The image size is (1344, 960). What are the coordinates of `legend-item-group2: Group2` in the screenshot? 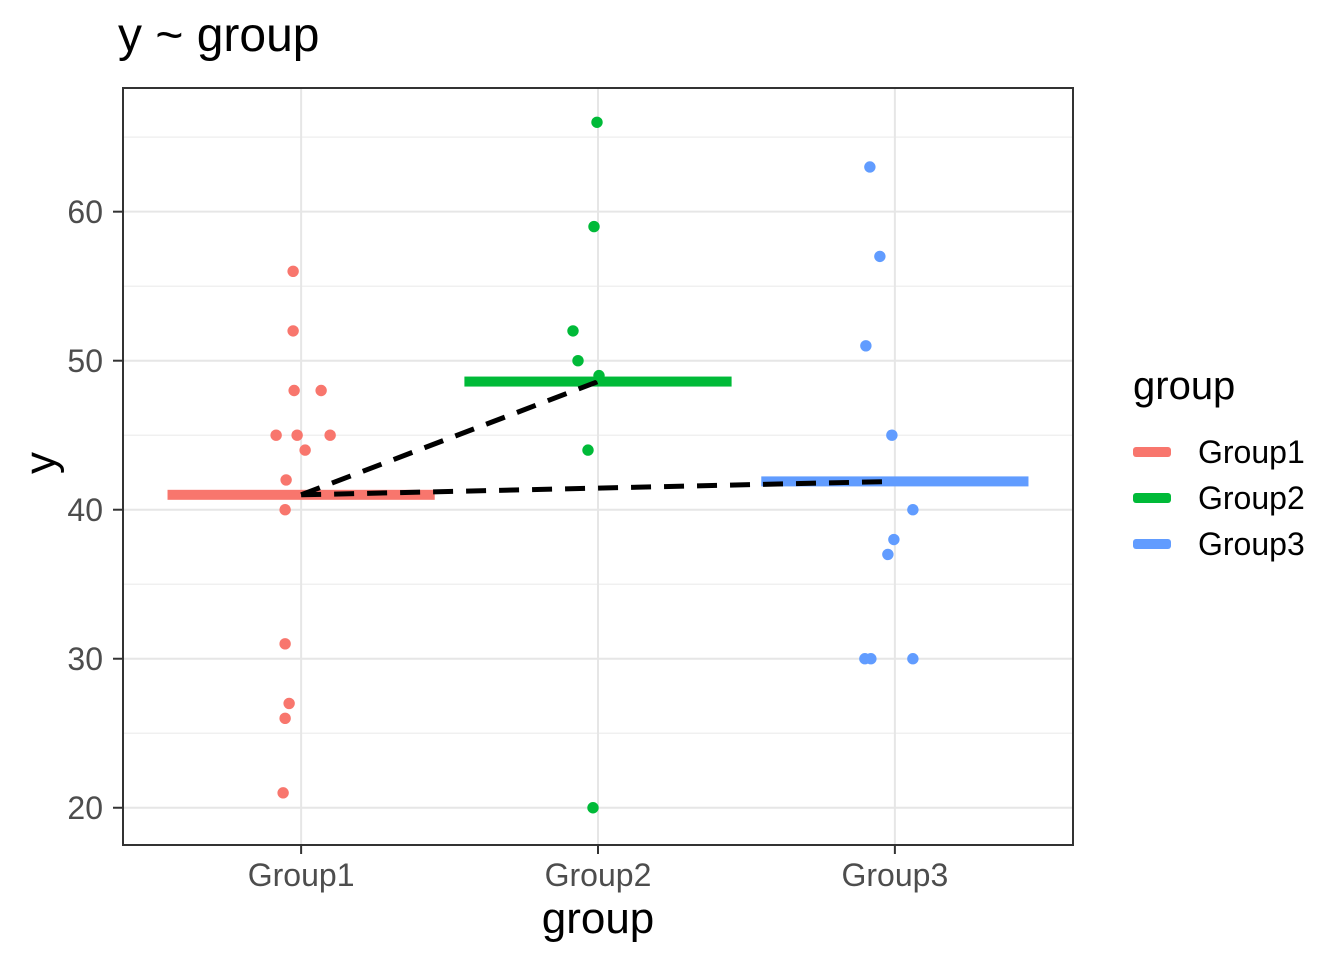 It's located at (1219, 498).